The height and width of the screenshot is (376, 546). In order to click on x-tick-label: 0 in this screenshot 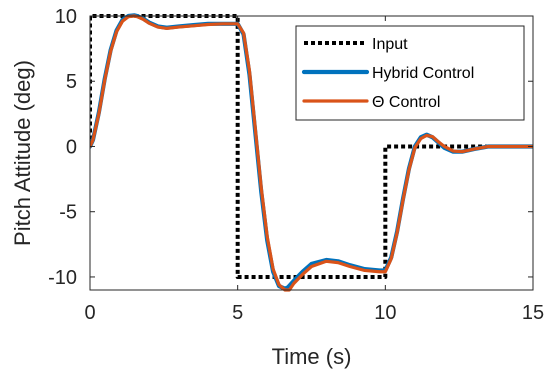, I will do `click(89, 313)`.